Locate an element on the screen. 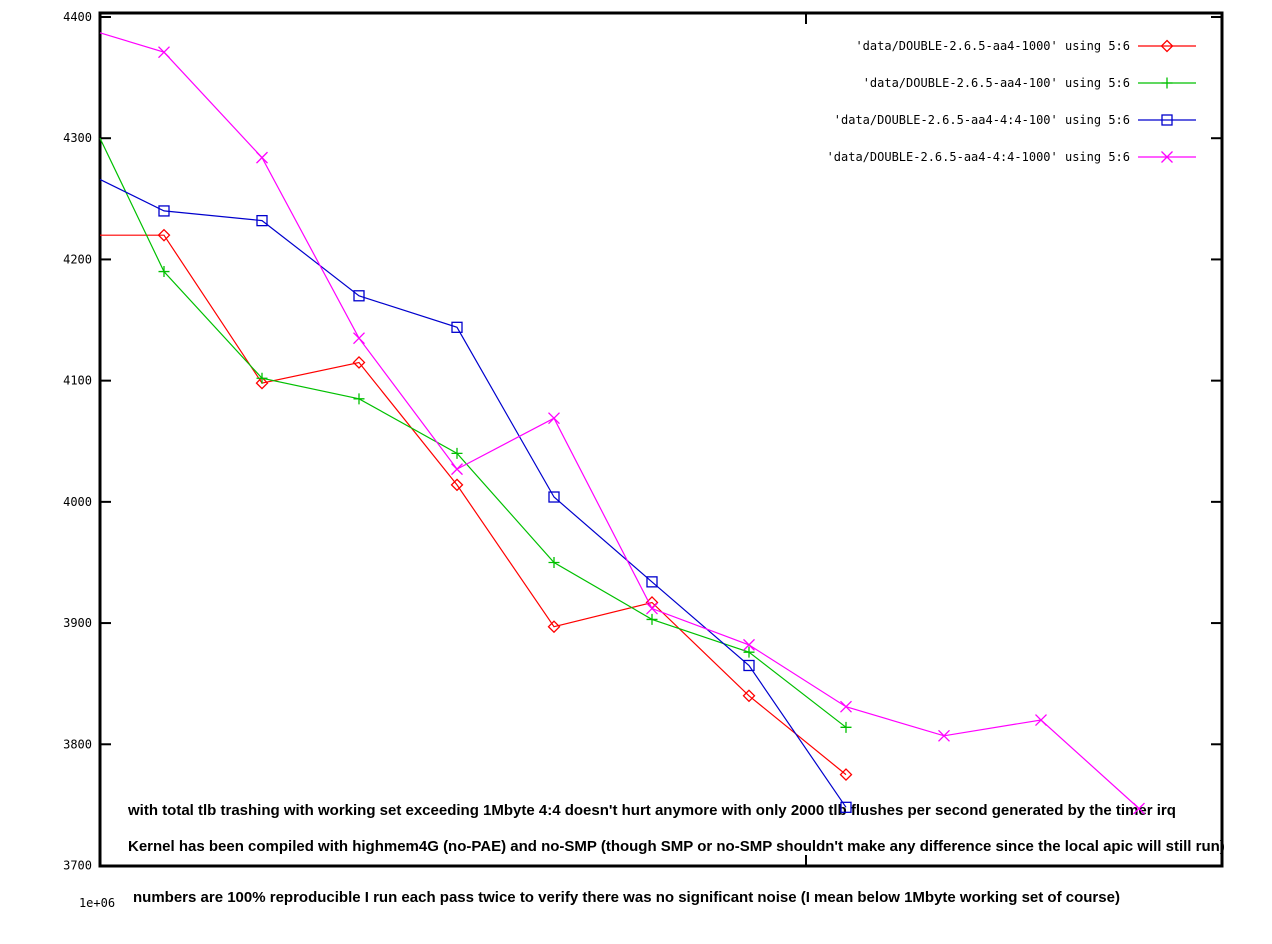  y-tick-label: 4300 is located at coordinates (77, 138).